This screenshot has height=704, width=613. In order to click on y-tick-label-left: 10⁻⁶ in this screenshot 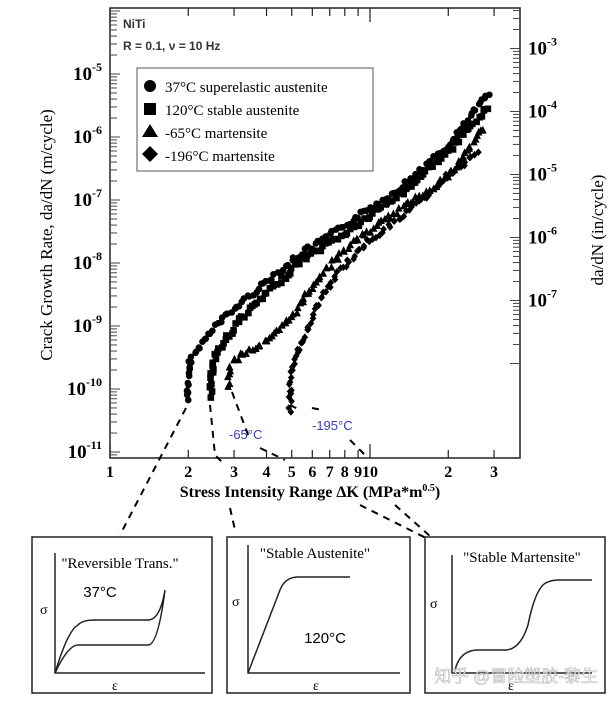, I will do `click(87, 135)`.